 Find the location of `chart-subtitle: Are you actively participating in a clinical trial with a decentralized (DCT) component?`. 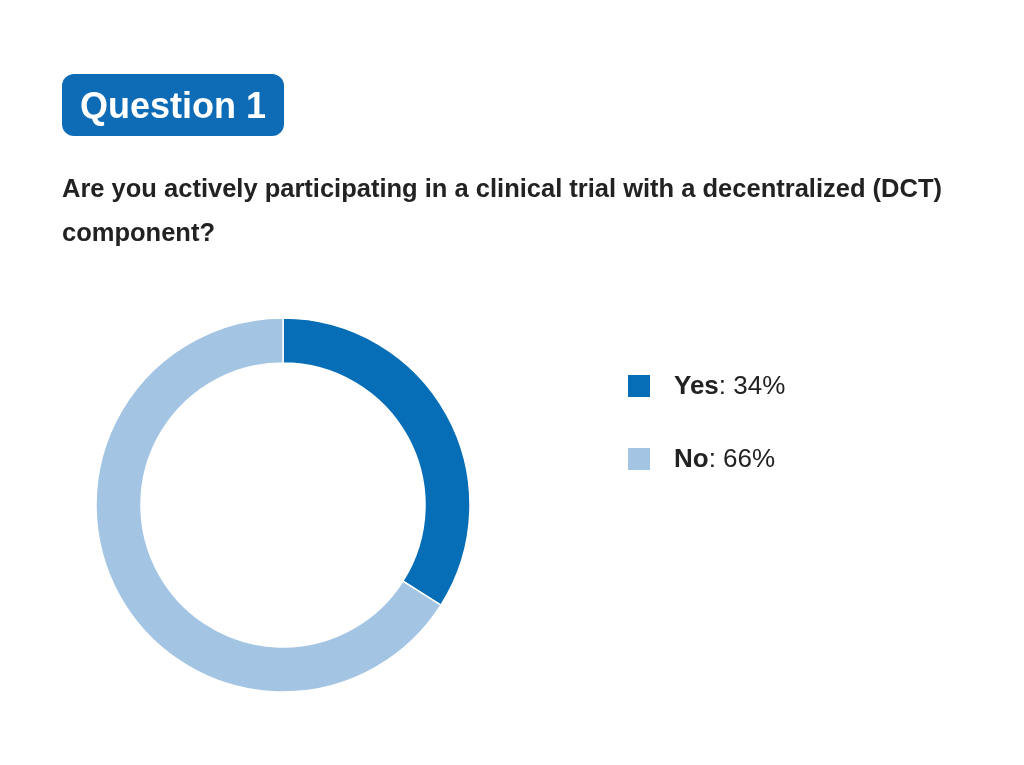

chart-subtitle: Are you actively participating in a clinical trial with a decentralized (DCT) component? is located at coordinates (502, 210).